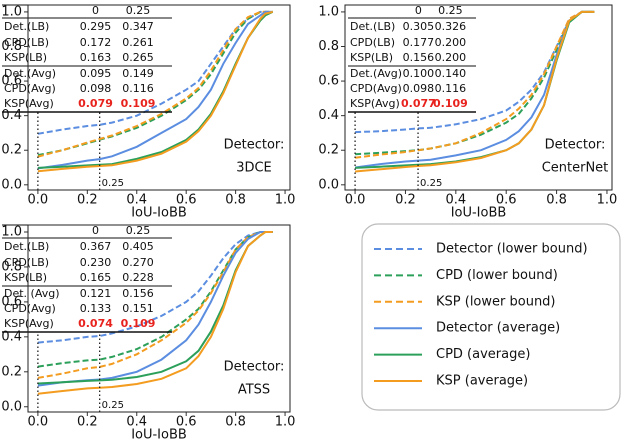 Image resolution: width=640 pixels, height=440 pixels. Describe the element at coordinates (138, 57) in the screenshot. I see `table-cell: 0.265` at that location.